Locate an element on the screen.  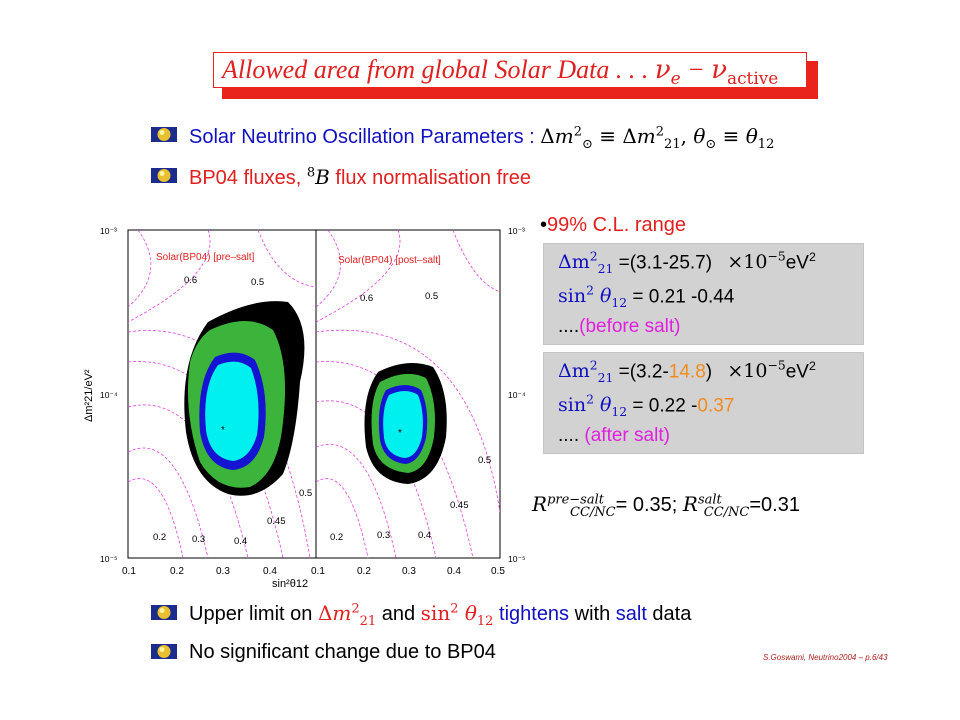
bullet-3-with: with is located at coordinates (592, 614).